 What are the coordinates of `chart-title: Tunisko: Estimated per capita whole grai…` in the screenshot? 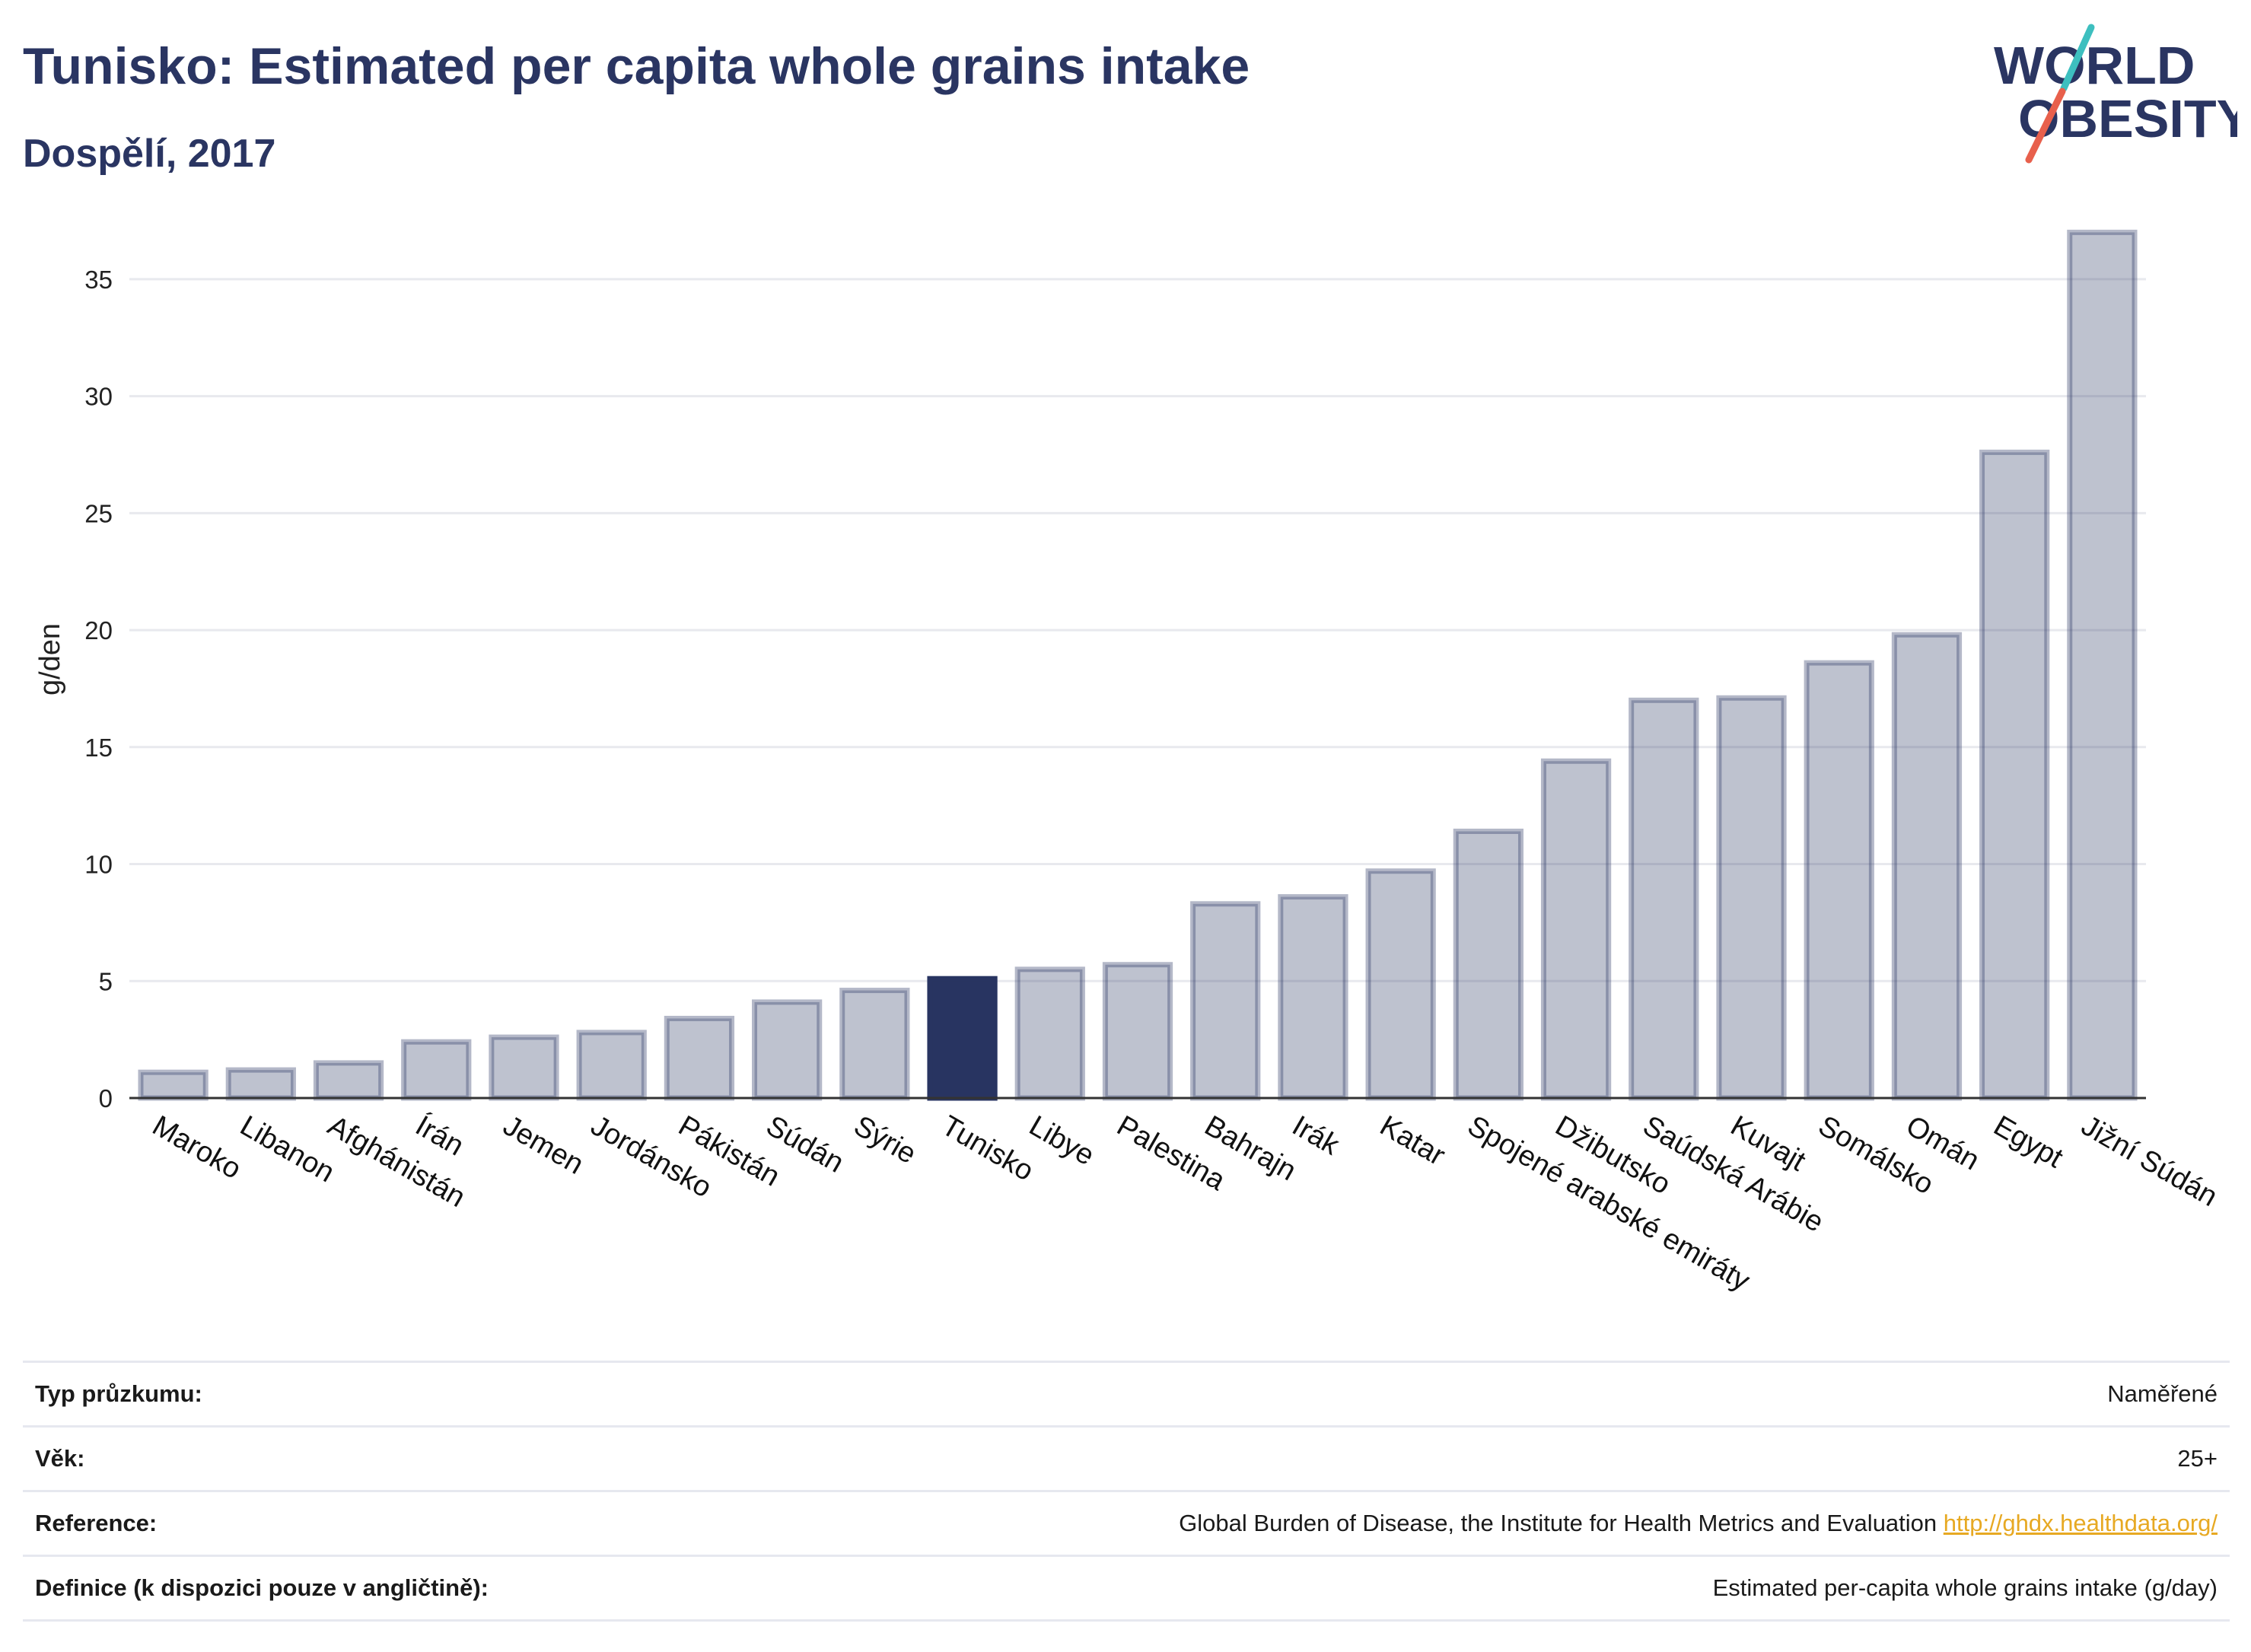 It's located at (636, 66).